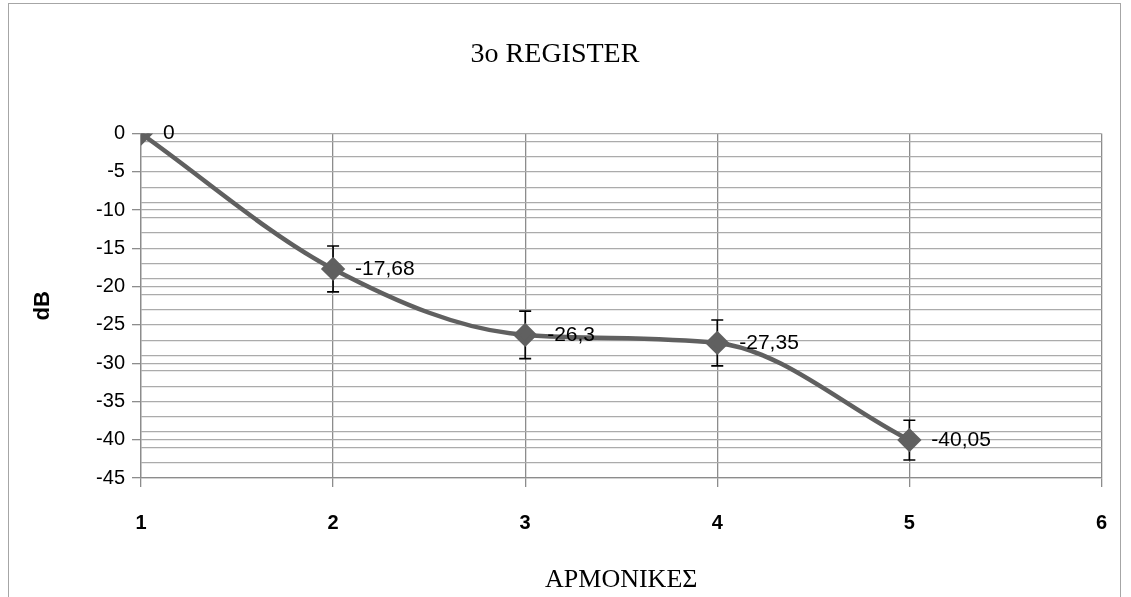 The height and width of the screenshot is (597, 1131). What do you see at coordinates (333, 521) in the screenshot?
I see `x-tick-label: 2` at bounding box center [333, 521].